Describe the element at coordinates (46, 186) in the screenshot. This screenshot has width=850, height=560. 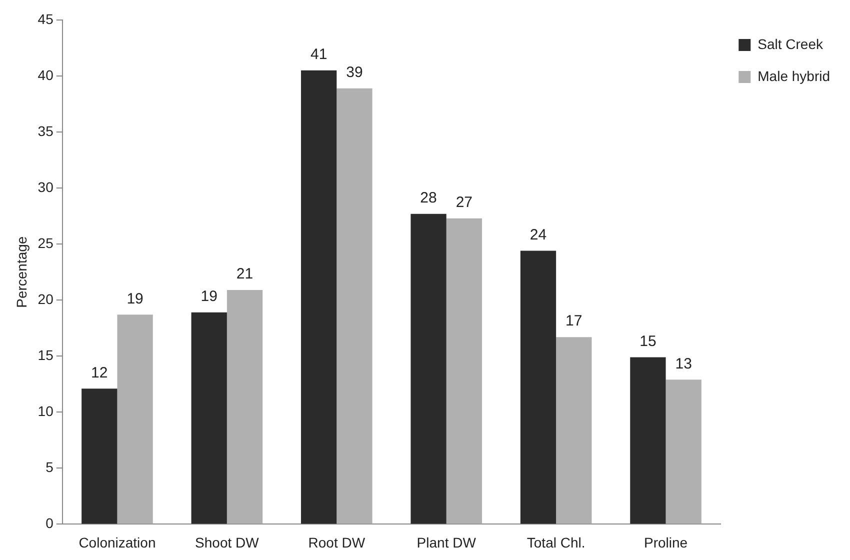
I see `y-tick-label: 30` at that location.